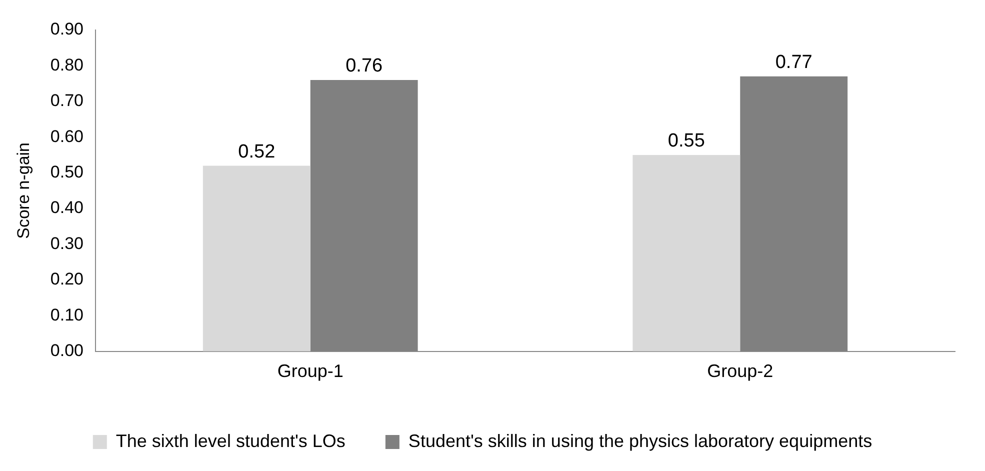  What do you see at coordinates (231, 440) in the screenshot?
I see `legend-label: The sixth level student's LOs` at bounding box center [231, 440].